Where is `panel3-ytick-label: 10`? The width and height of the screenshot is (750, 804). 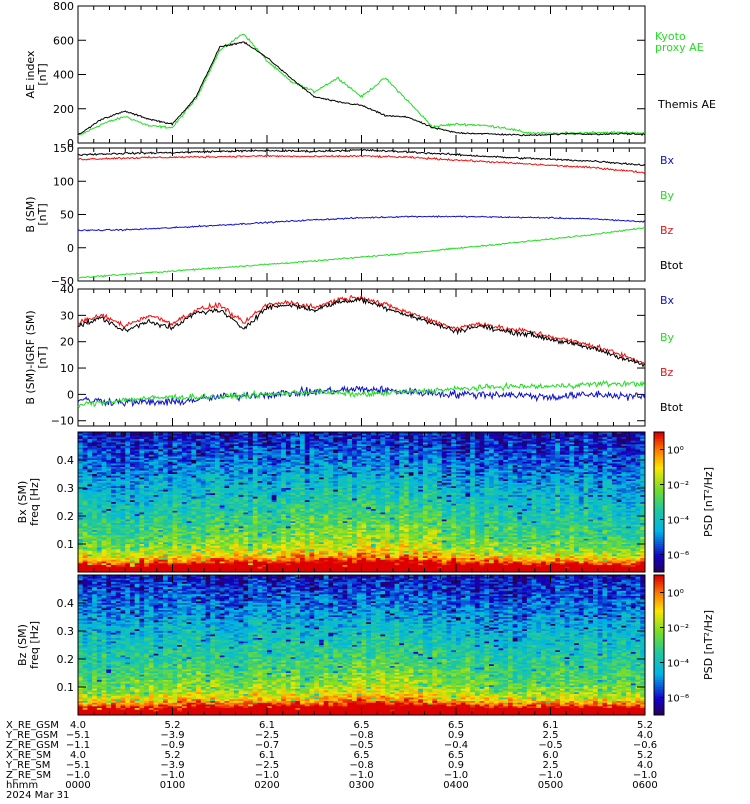
panel3-ytick-label: 10 is located at coordinates (67, 368).